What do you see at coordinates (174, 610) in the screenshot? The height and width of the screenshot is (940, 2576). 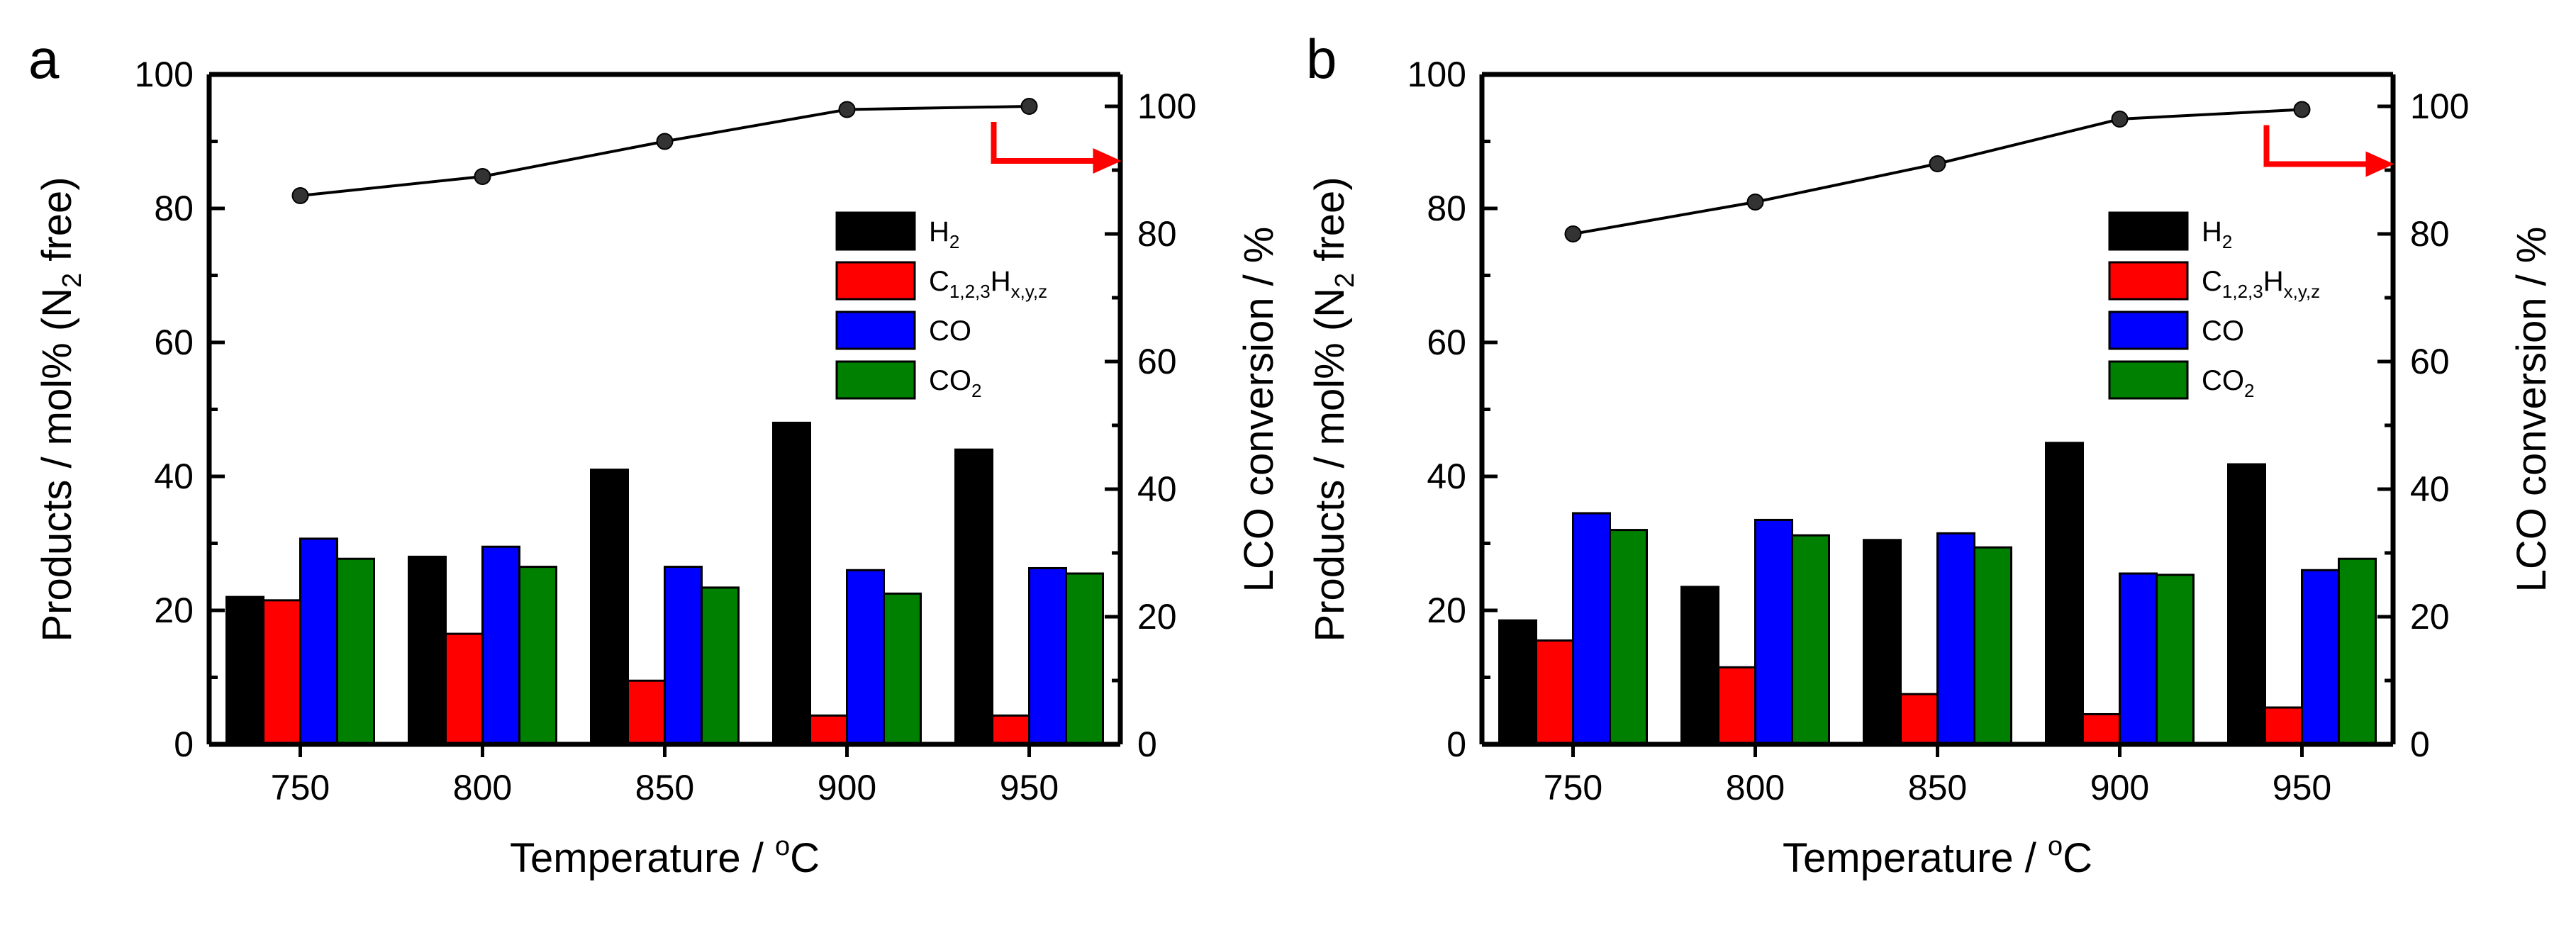 I see `y-tick-label: 20` at bounding box center [174, 610].